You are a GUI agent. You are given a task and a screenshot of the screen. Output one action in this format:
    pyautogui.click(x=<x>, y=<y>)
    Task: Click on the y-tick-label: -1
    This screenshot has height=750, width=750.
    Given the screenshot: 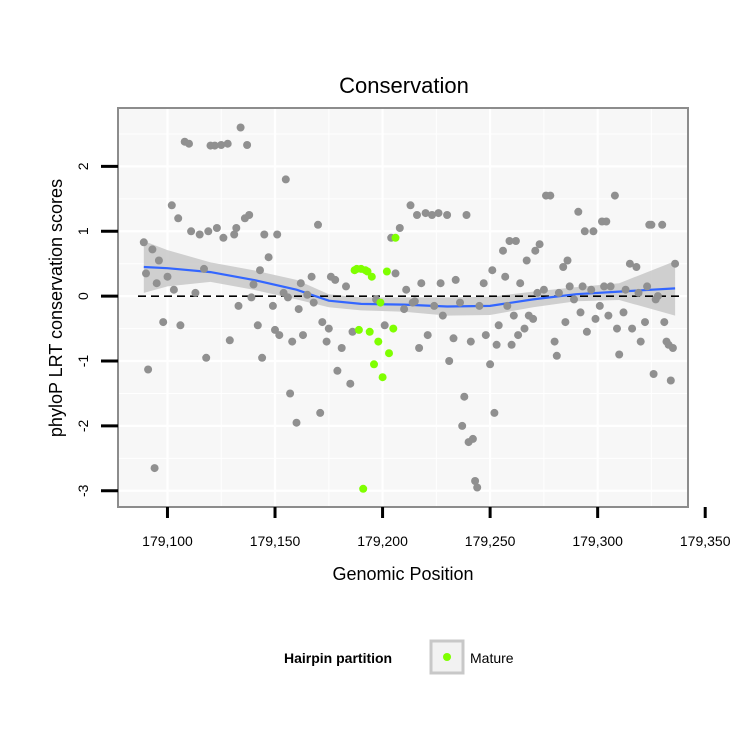 What is the action you would take?
    pyautogui.click(x=83, y=361)
    